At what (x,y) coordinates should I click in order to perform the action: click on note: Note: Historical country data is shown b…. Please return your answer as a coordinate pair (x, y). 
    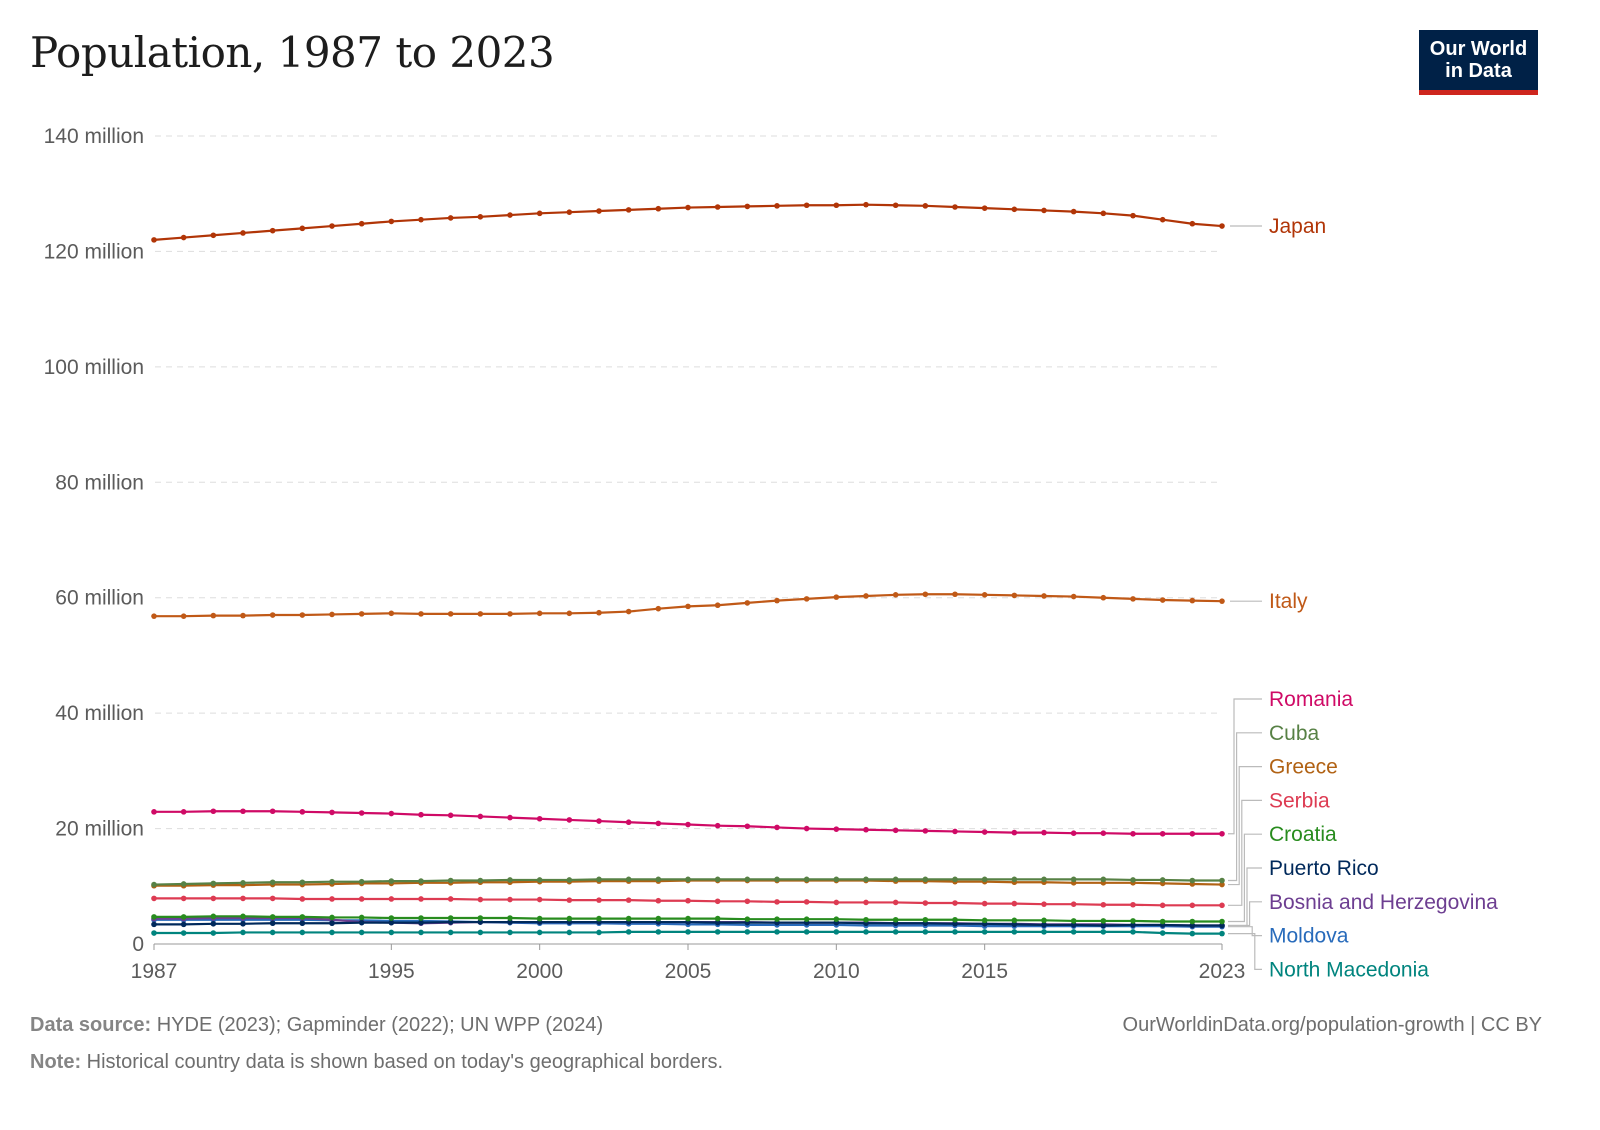
    Looking at the image, I should click on (376, 1062).